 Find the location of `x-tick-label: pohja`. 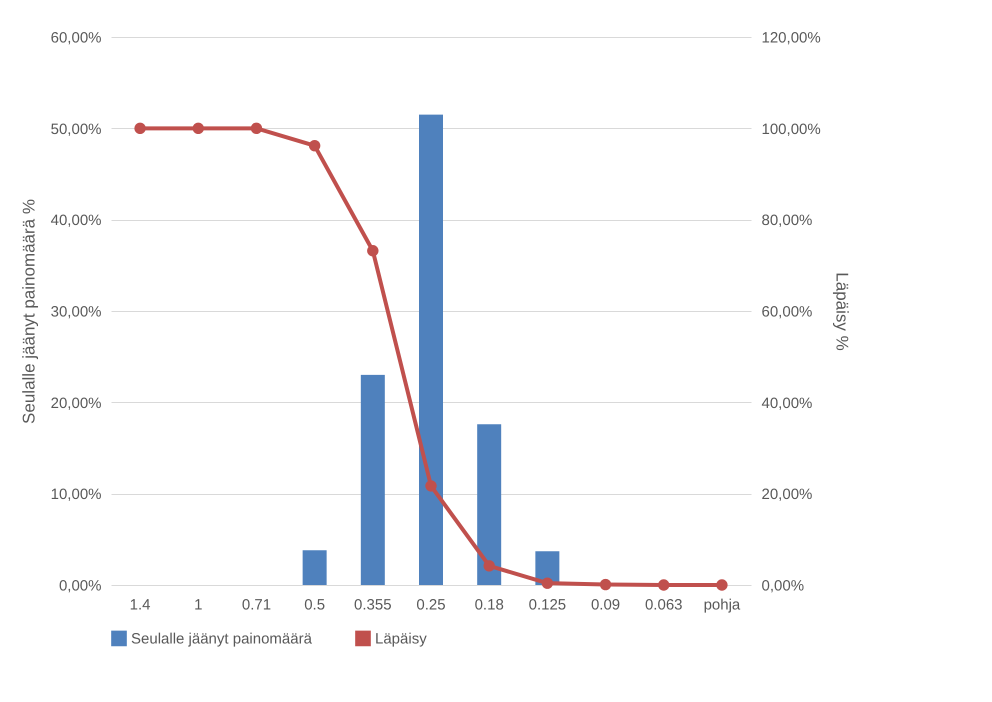

x-tick-label: pohja is located at coordinates (722, 605).